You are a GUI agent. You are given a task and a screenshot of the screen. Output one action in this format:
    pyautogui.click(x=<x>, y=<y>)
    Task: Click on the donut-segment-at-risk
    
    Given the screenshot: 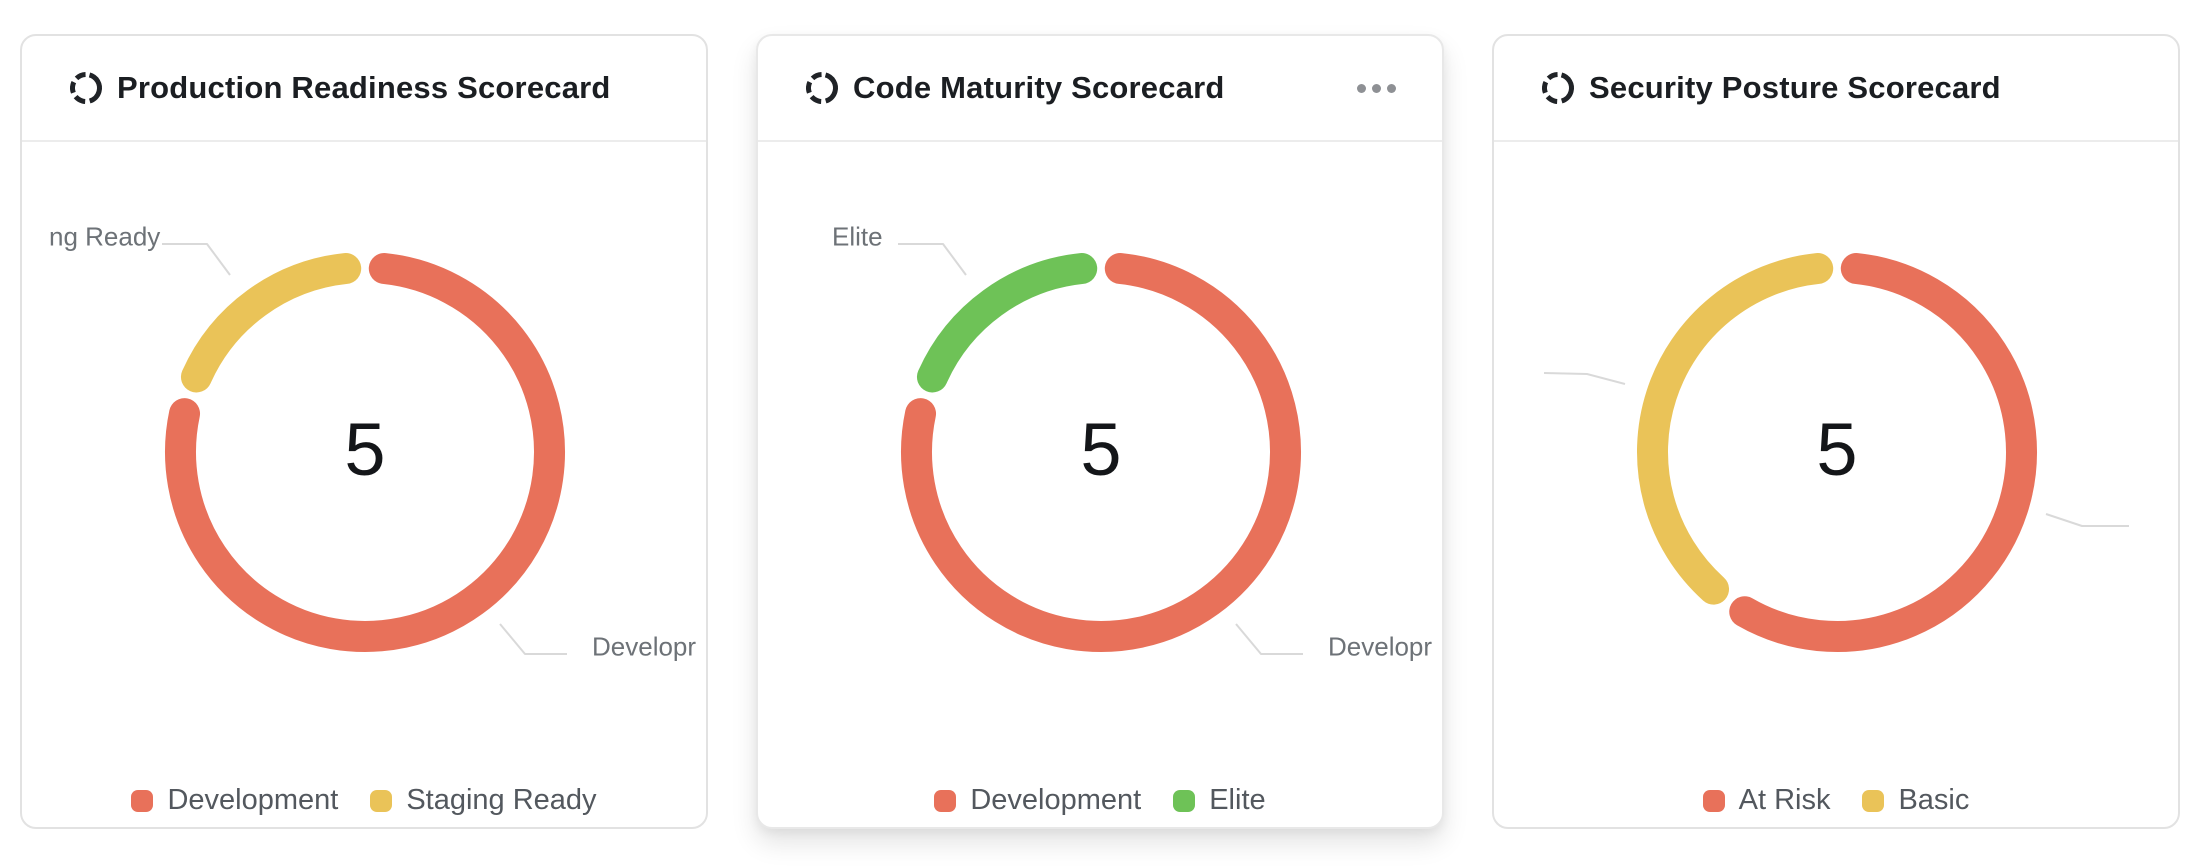 What is the action you would take?
    pyautogui.click(x=1883, y=452)
    